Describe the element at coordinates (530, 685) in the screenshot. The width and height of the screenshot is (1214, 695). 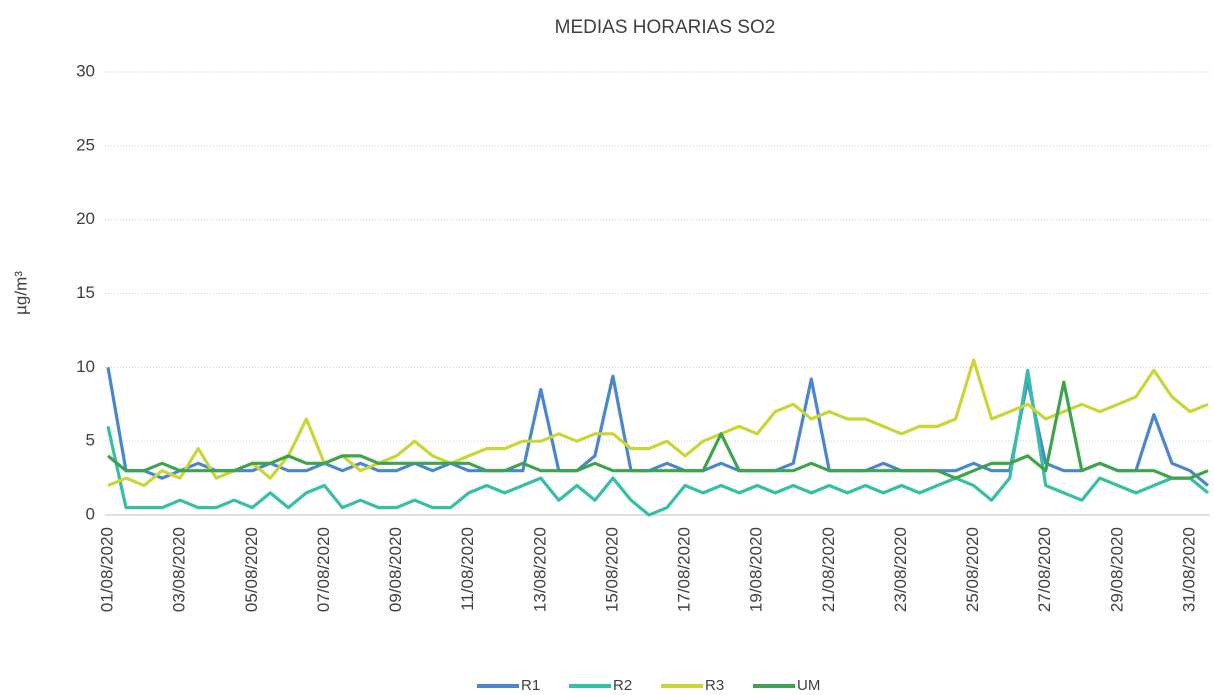
I see `legend-label: R1` at that location.